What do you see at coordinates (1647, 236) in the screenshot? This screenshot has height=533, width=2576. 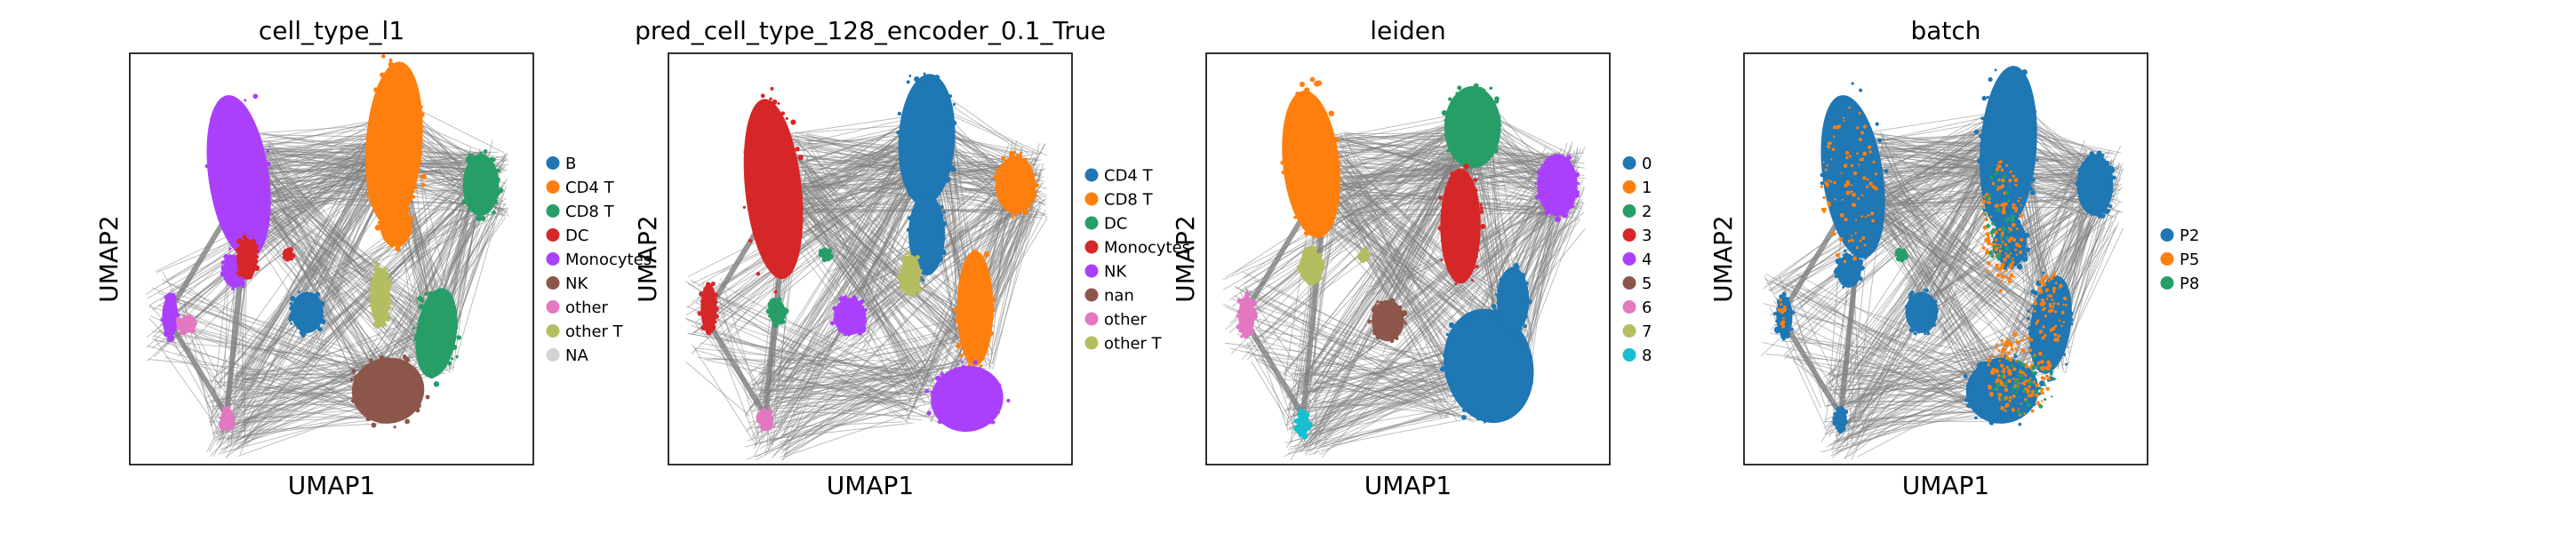 I see `legend-label: 3` at bounding box center [1647, 236].